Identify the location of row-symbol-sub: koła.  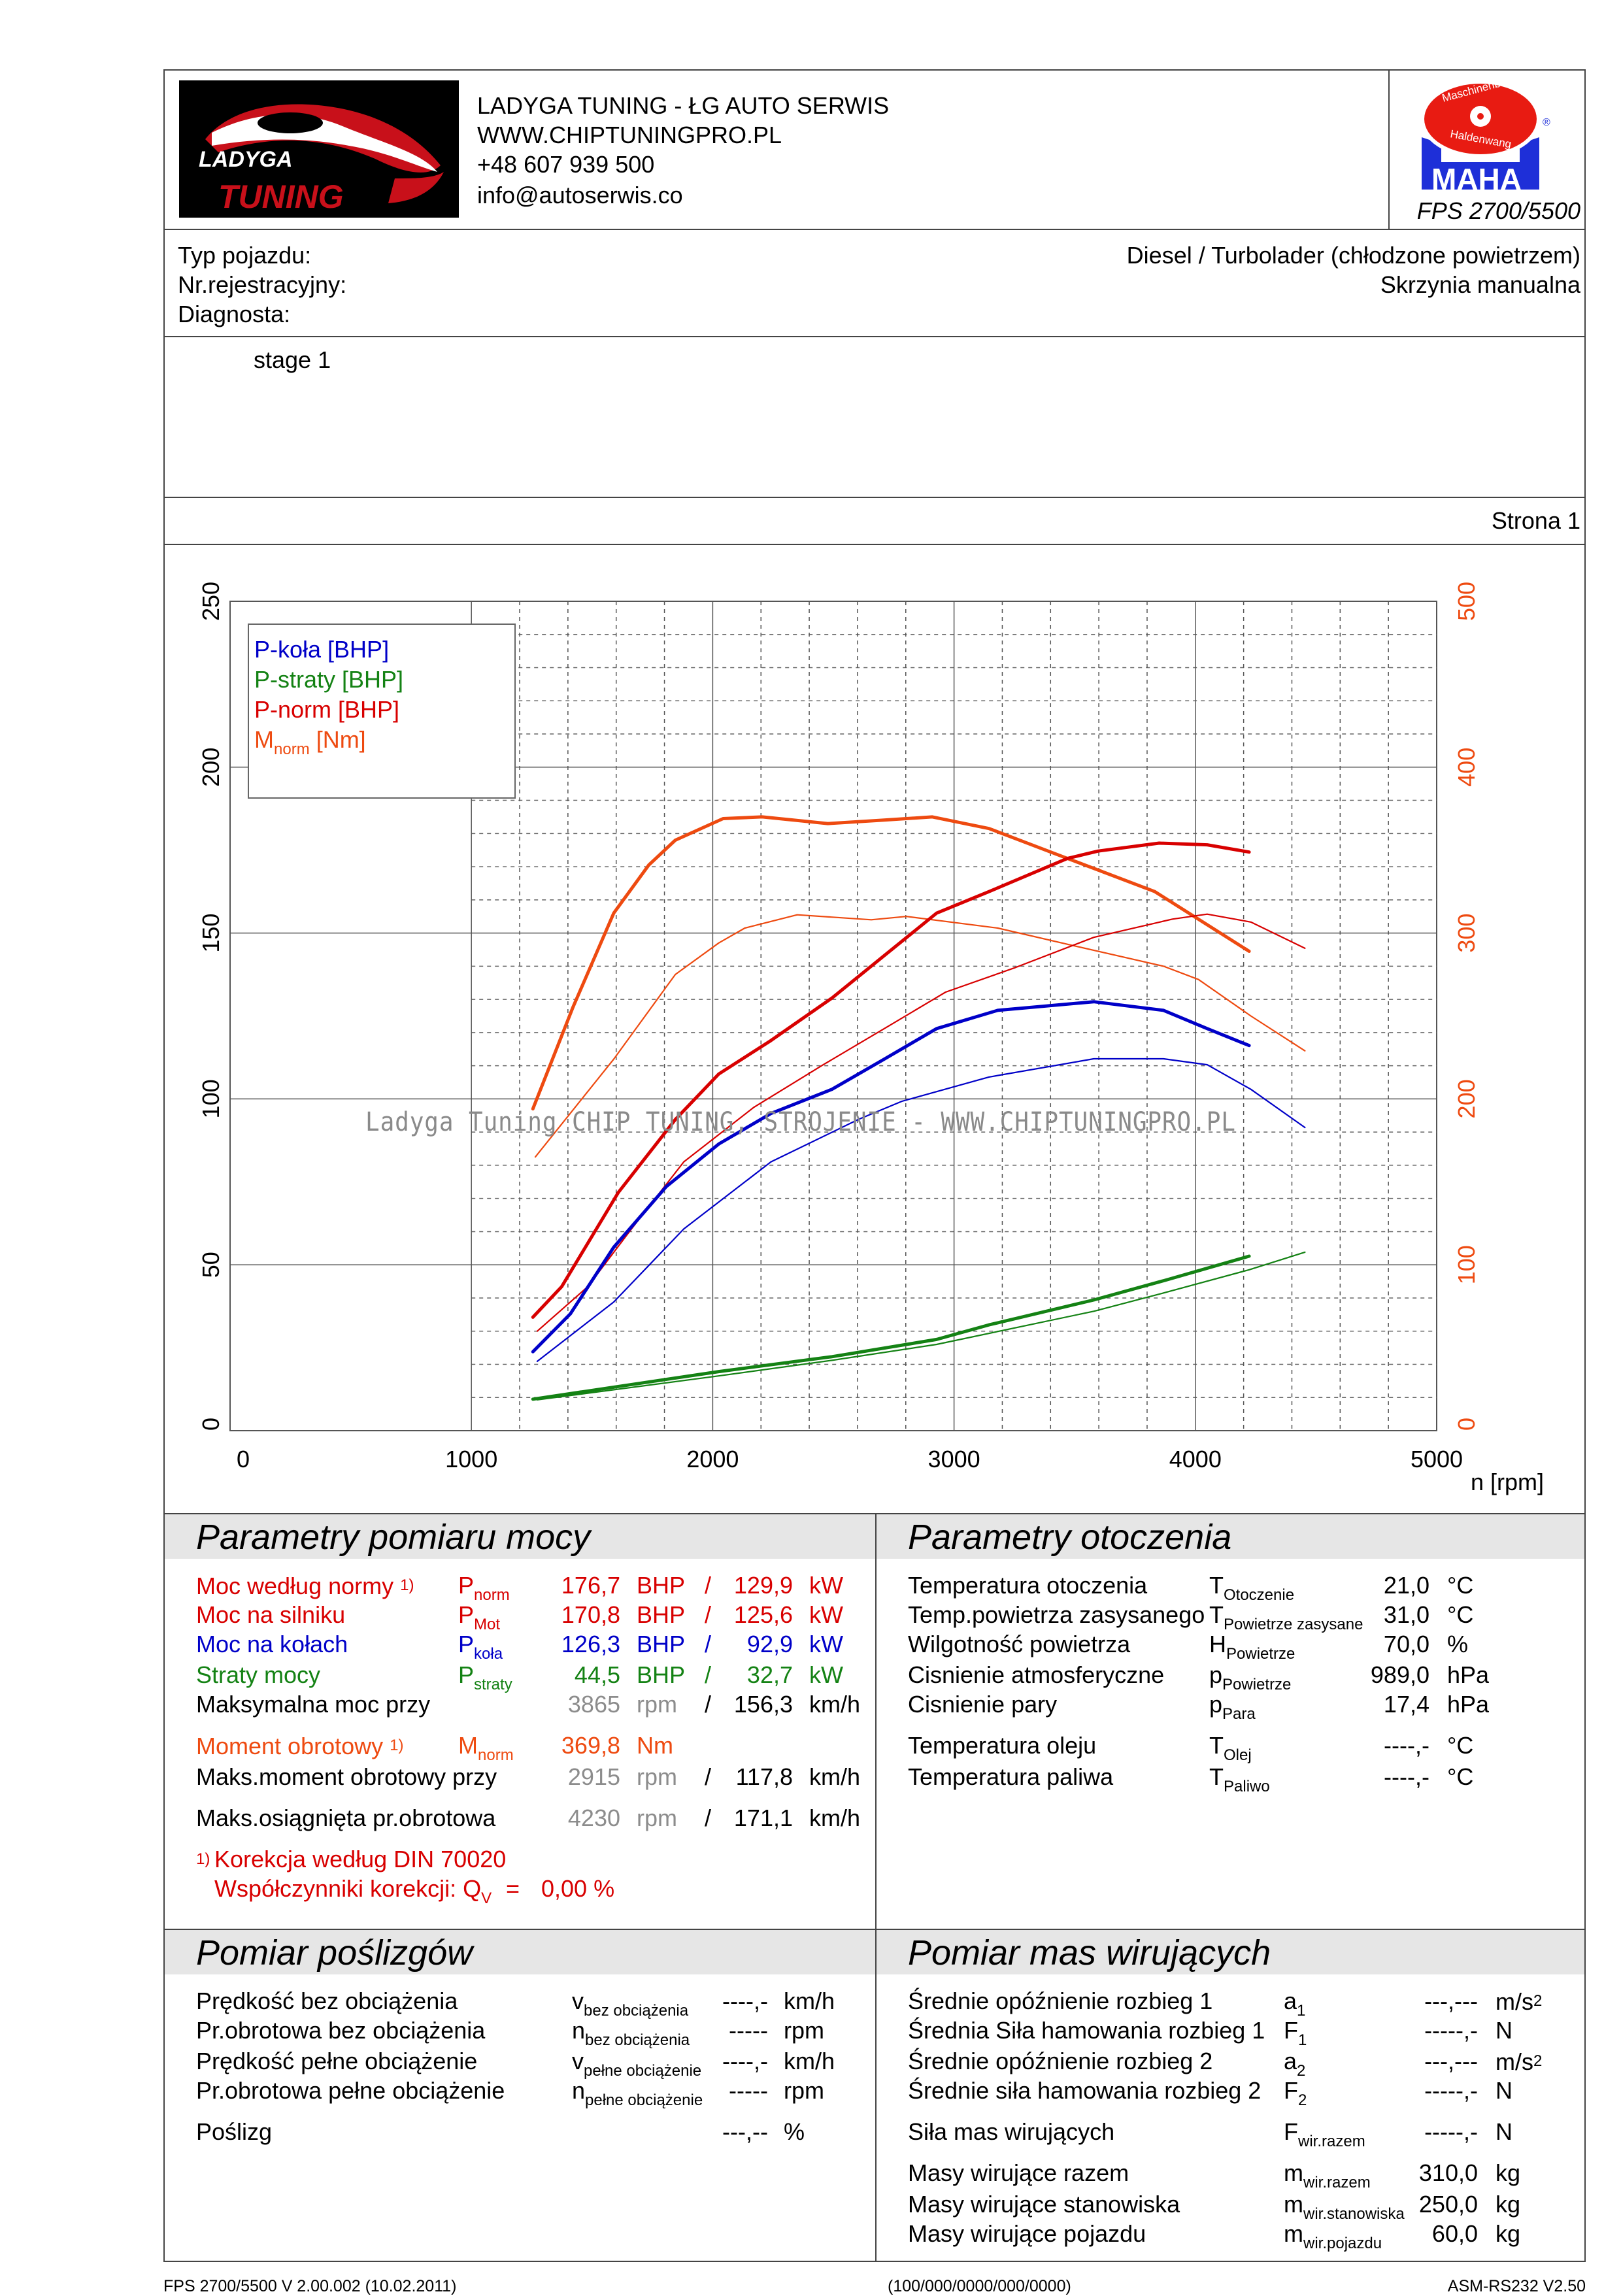
(489, 1654).